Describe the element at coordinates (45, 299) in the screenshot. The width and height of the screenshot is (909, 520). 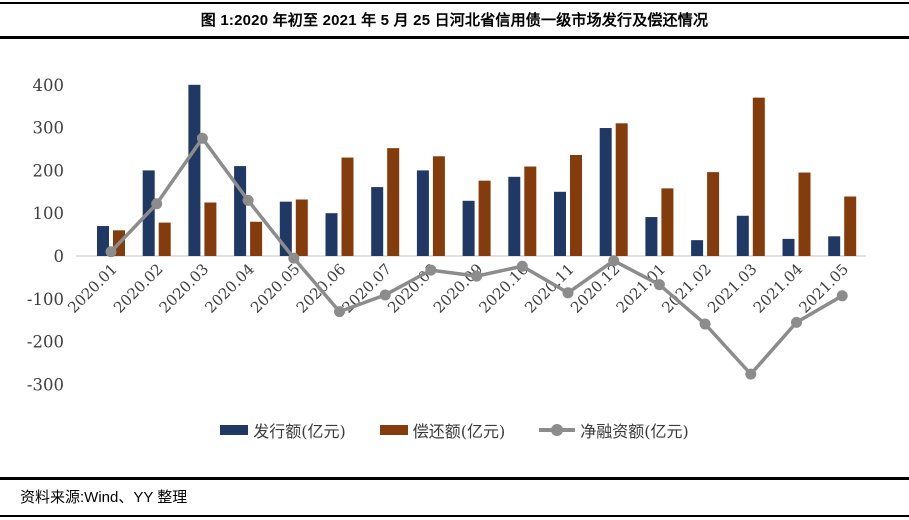
I see `y-axis-label: -100` at that location.